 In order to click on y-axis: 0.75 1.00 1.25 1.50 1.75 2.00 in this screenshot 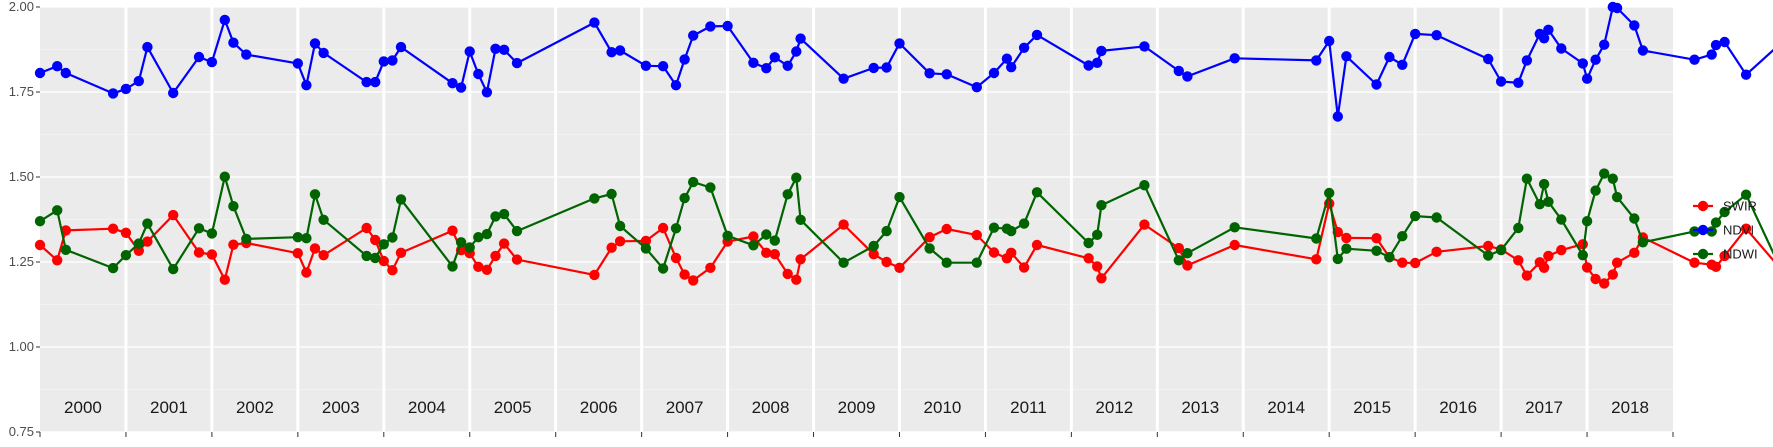, I will do `click(24, 219)`.